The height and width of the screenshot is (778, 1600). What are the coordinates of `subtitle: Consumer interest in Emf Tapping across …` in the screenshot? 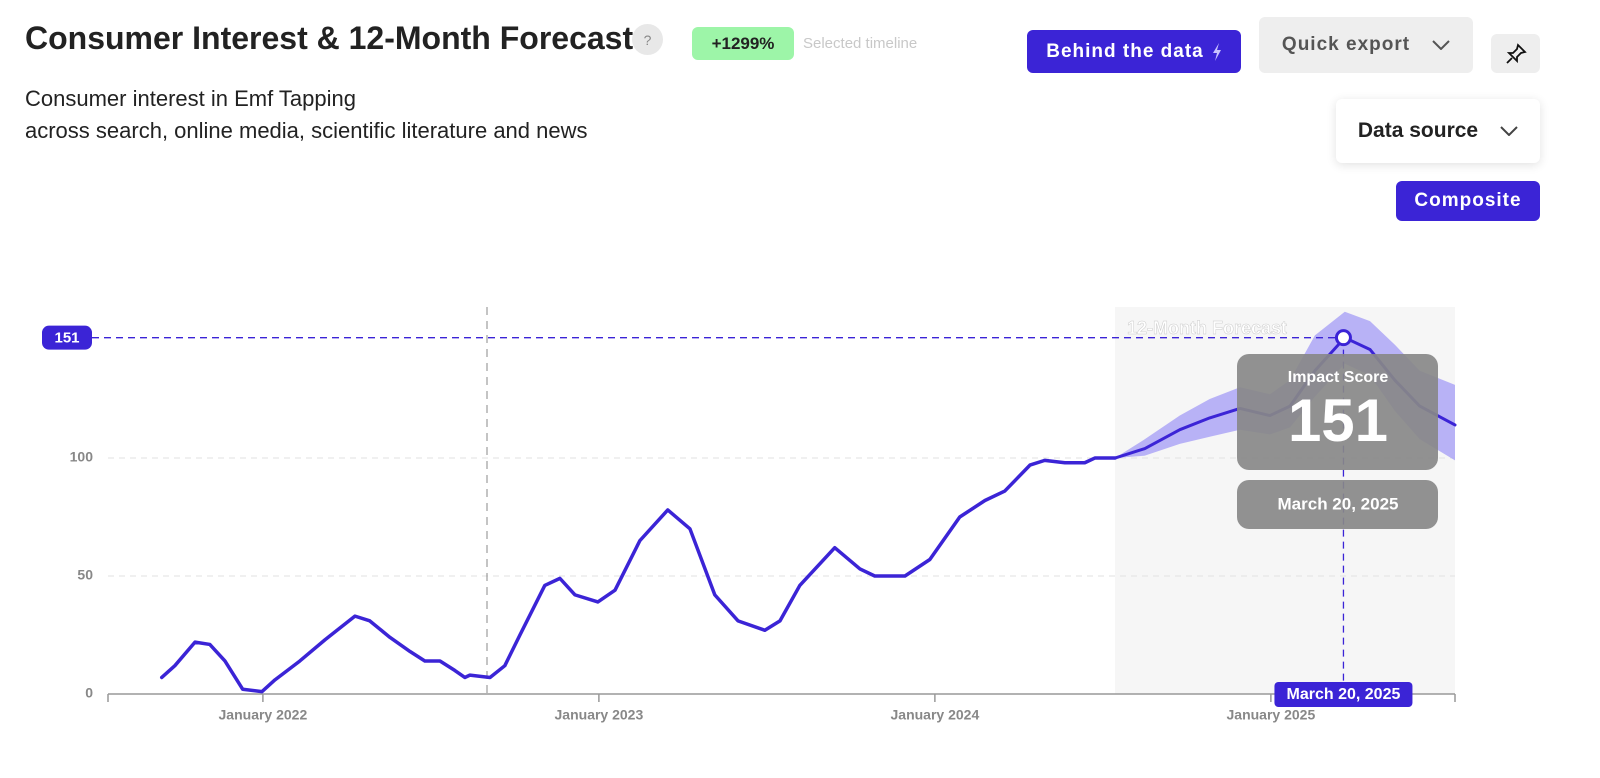 It's located at (306, 115).